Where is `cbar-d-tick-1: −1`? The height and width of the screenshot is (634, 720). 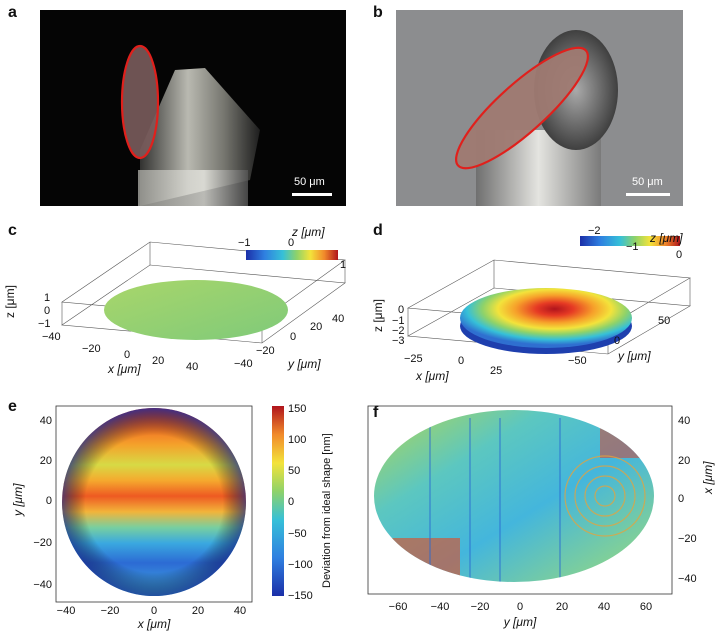
cbar-d-tick-1: −1 is located at coordinates (632, 247).